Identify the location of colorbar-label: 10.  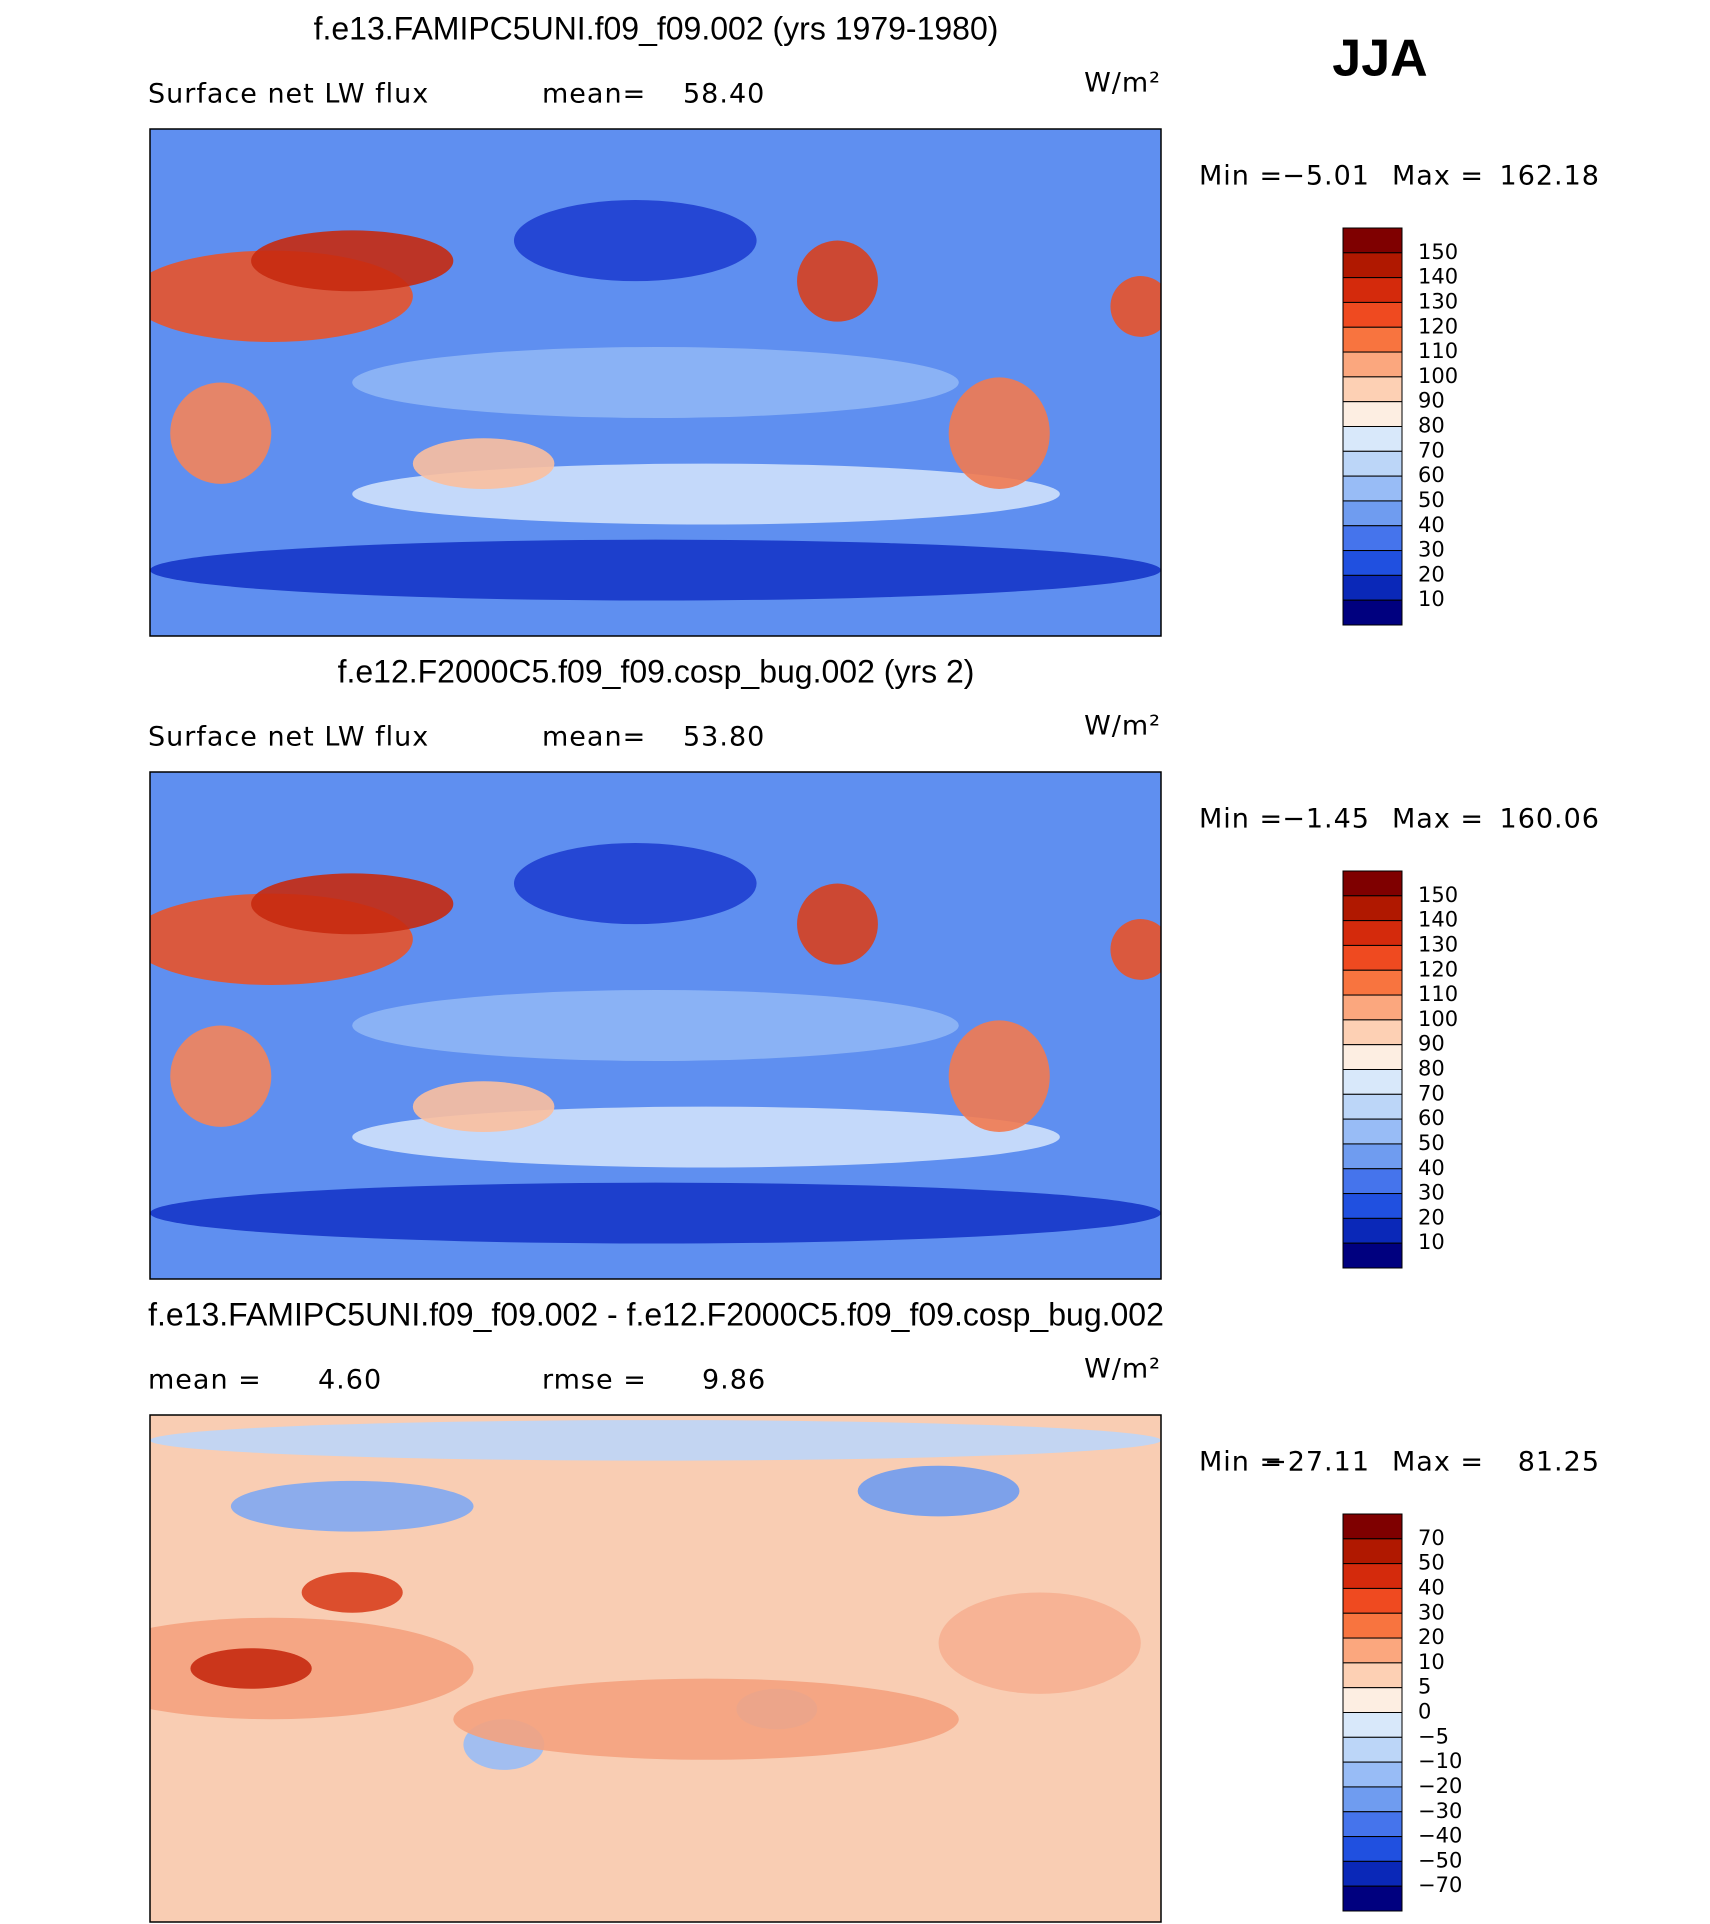
(1431, 1662).